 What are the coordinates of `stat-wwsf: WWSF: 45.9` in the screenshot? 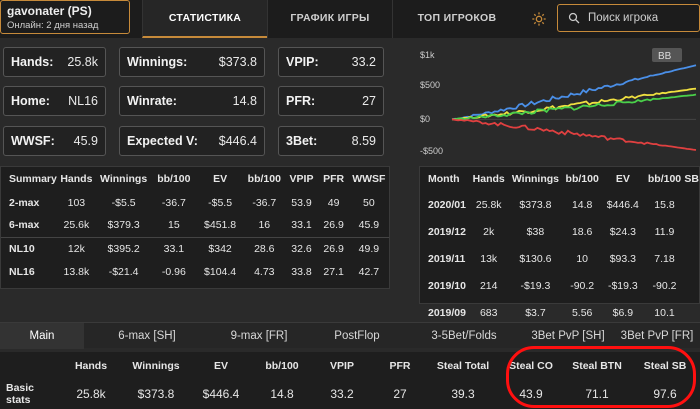 It's located at (54, 141).